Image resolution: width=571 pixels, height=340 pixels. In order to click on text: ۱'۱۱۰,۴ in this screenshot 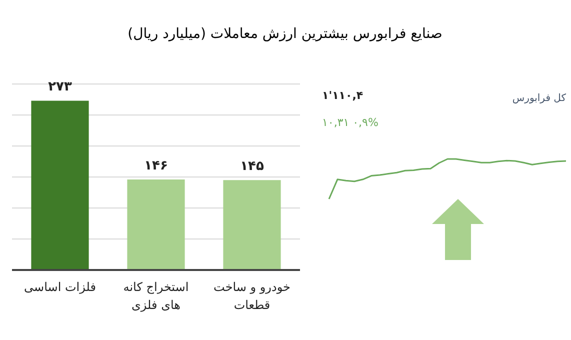, I will do `click(343, 95)`.